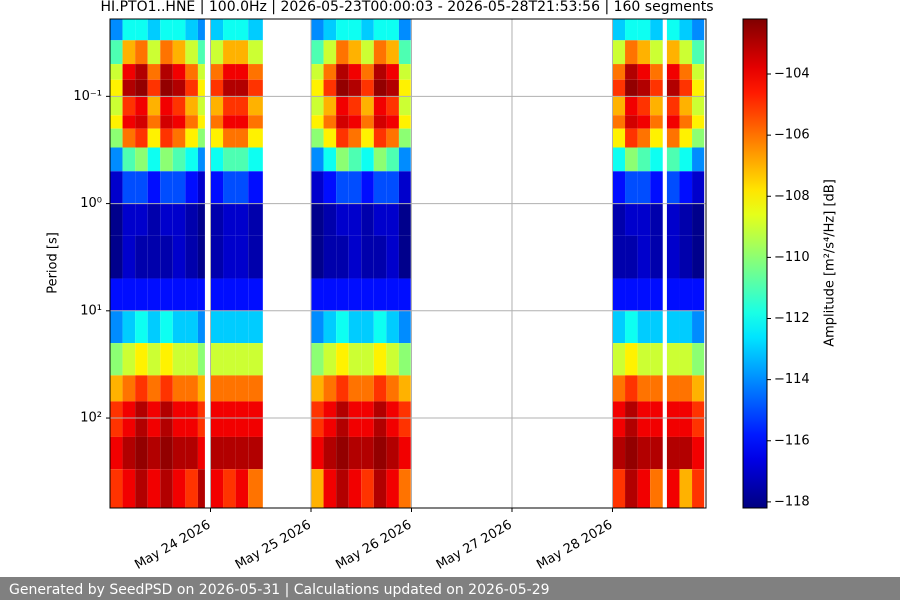 The image size is (900, 600). Describe the element at coordinates (830, 263) in the screenshot. I see `colorbar-label: Amplitude [m²/s⁴/Hz] [dB]` at that location.